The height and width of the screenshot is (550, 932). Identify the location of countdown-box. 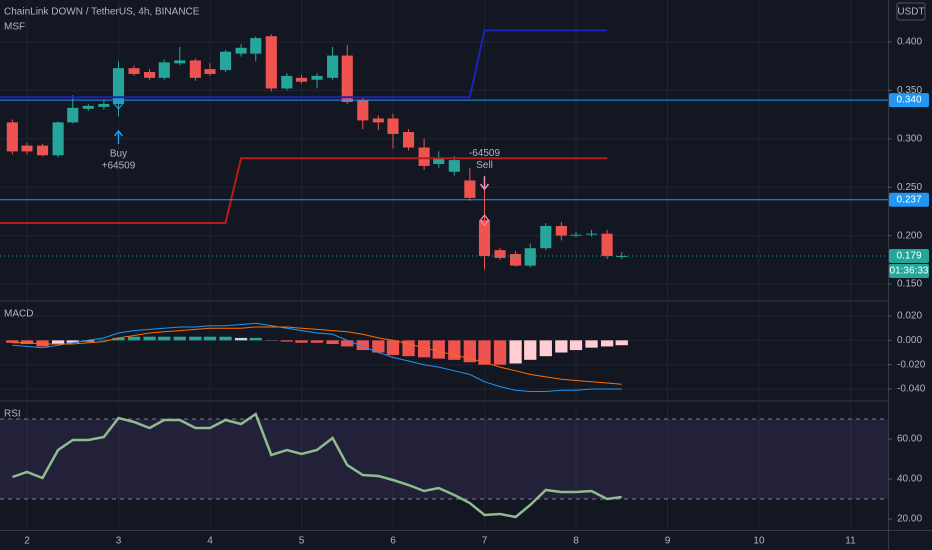
(909, 270).